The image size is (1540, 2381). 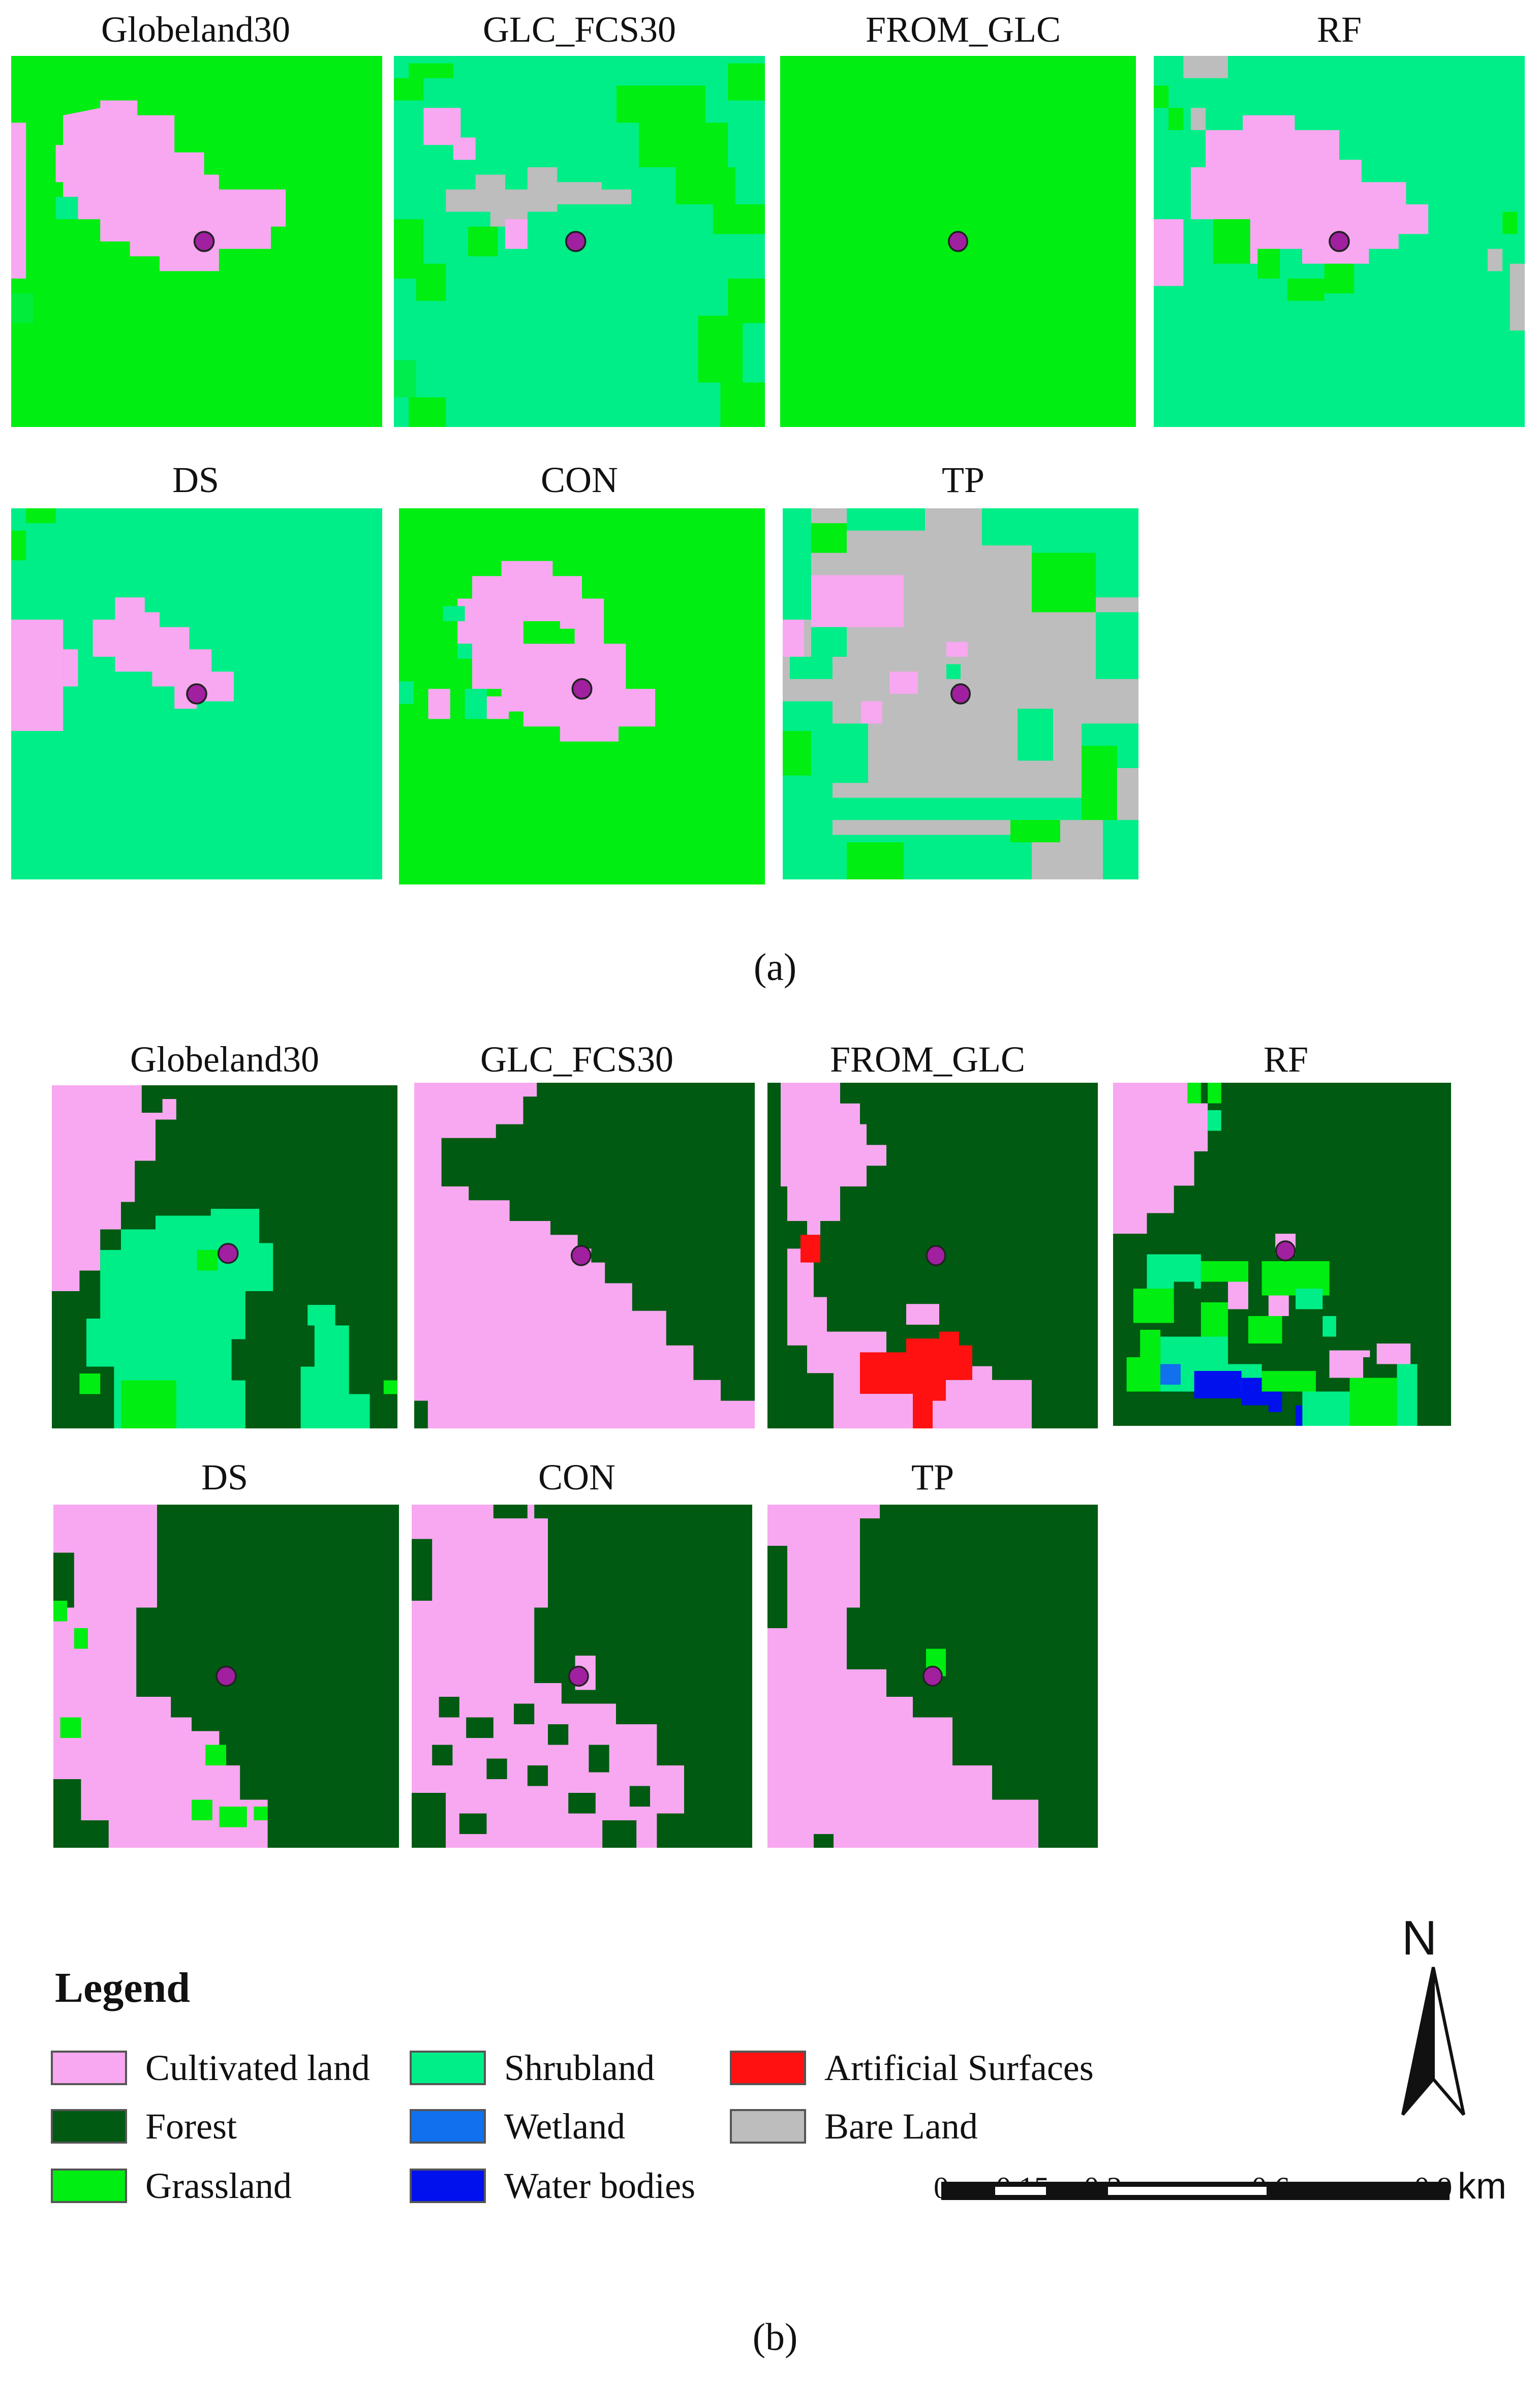 I want to click on panel-title-a-ds: DS, so click(x=196, y=480).